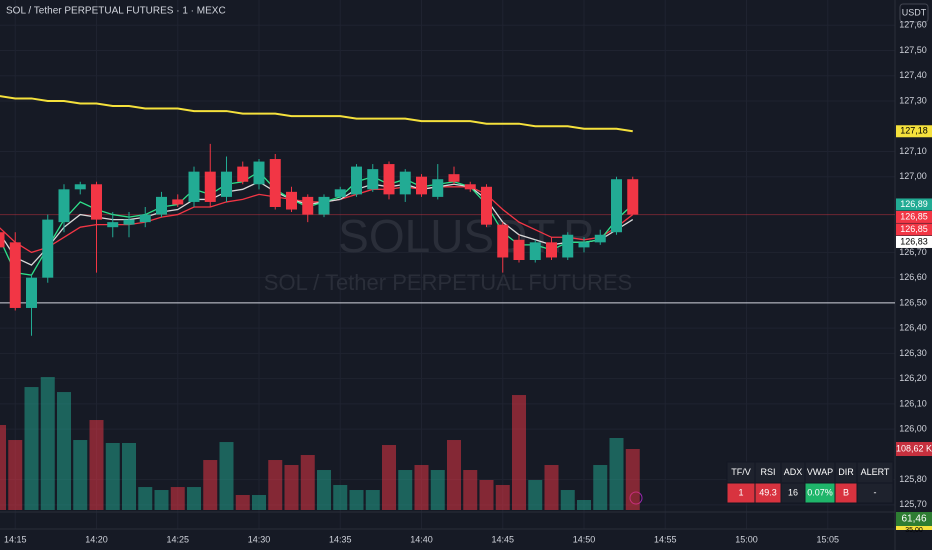  I want to click on table-value: 16, so click(793, 492).